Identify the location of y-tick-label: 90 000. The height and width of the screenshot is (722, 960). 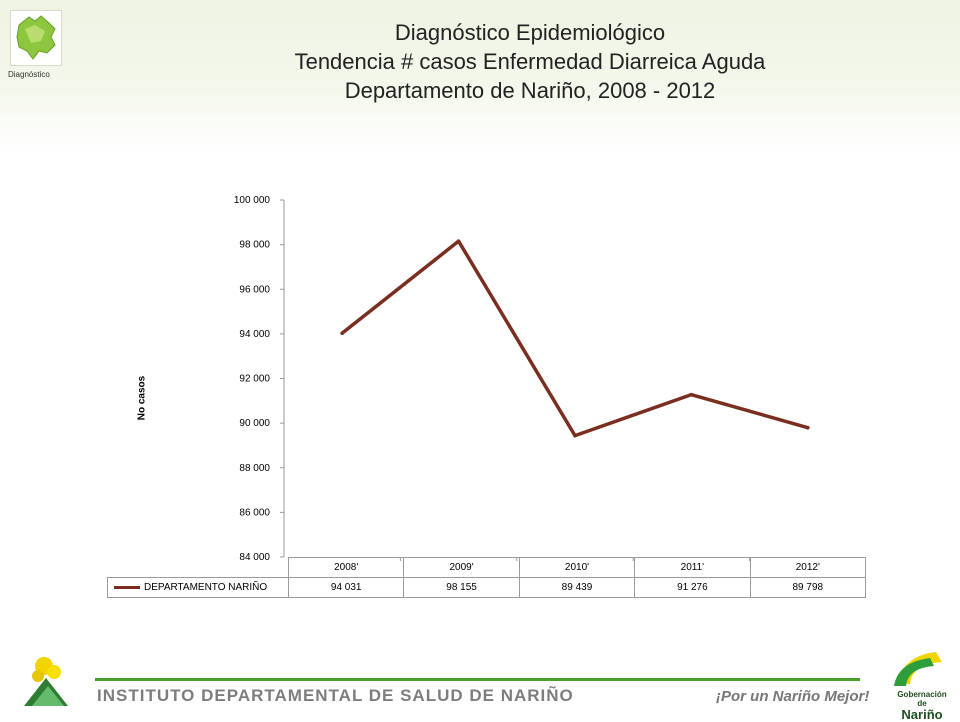
(254, 423).